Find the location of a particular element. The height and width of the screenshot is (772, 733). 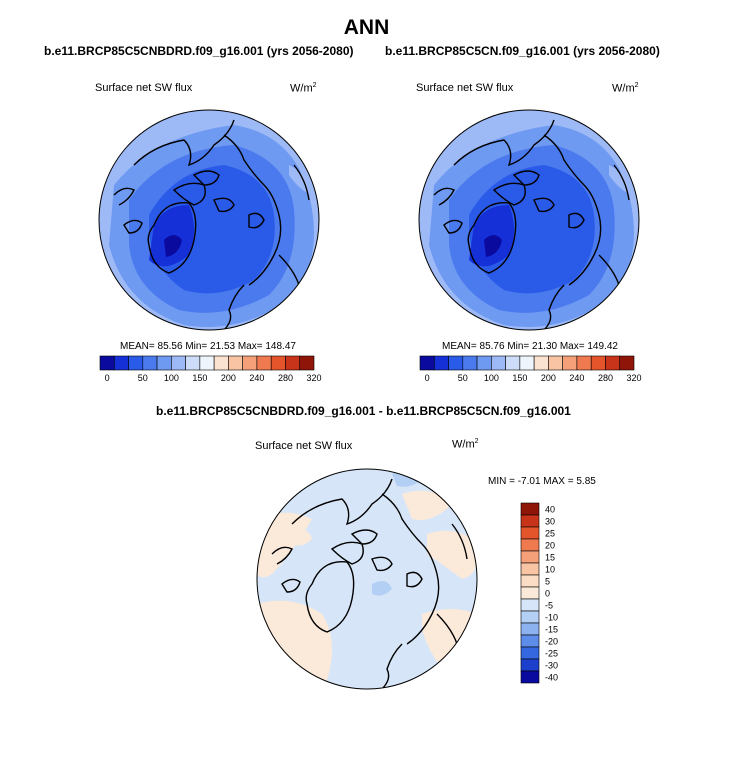

colorbar-3-tick: -15 is located at coordinates (551, 630).